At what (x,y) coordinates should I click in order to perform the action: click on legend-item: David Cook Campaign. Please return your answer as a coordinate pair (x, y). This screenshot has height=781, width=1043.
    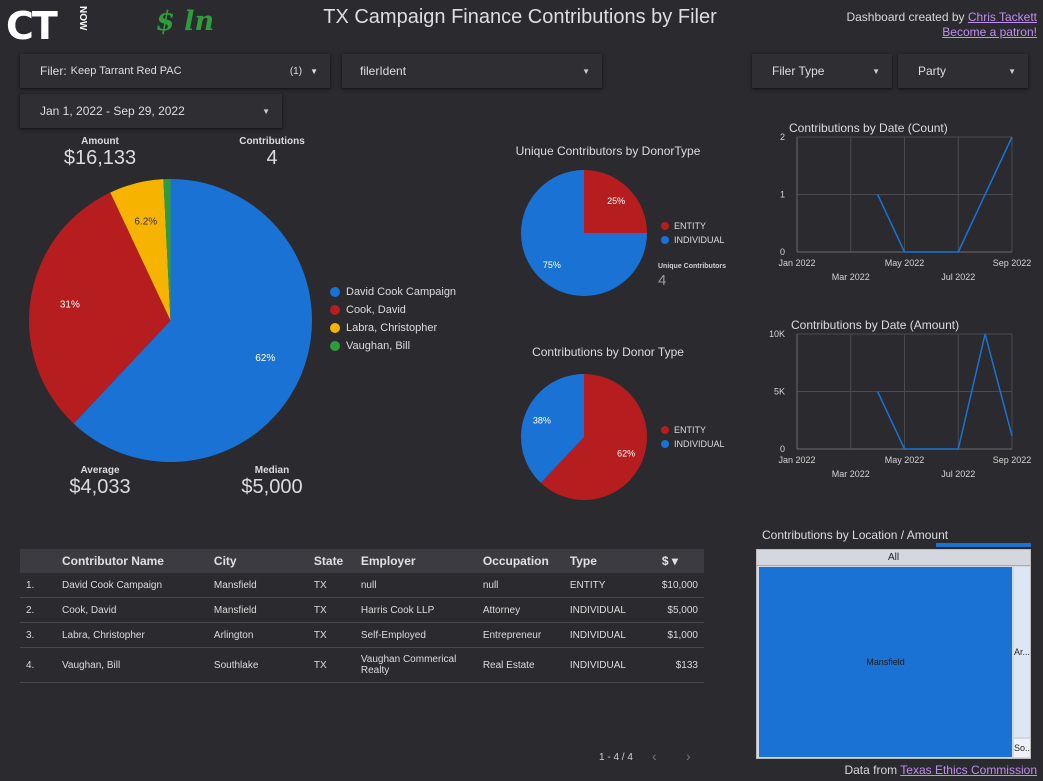
    Looking at the image, I should click on (393, 292).